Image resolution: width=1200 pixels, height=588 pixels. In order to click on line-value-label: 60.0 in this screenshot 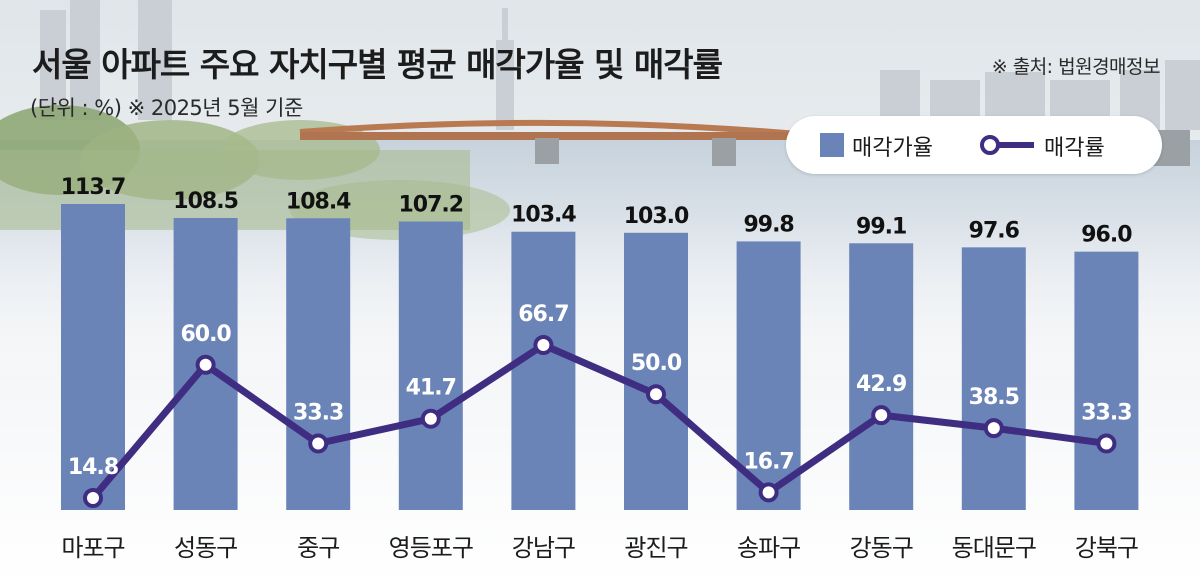, I will do `click(205, 334)`.